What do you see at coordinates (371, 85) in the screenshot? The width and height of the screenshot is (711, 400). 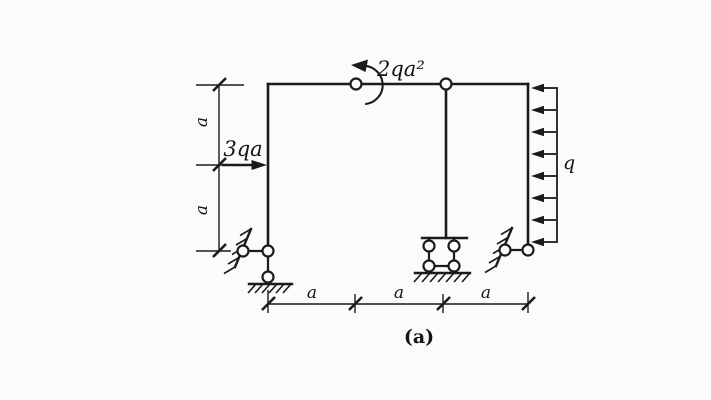 I see `moment-arrow-icon` at bounding box center [371, 85].